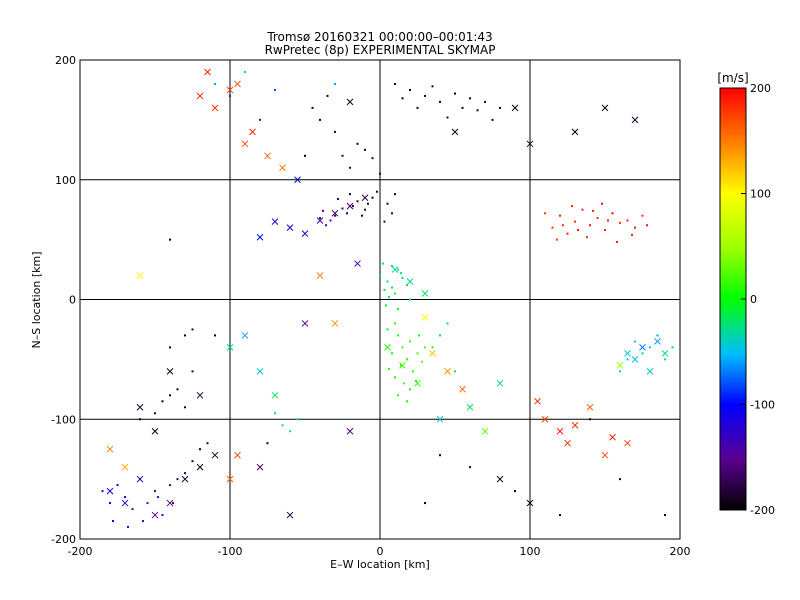  Describe the element at coordinates (80, 551) in the screenshot. I see `x-tick-label-0: -200` at that location.